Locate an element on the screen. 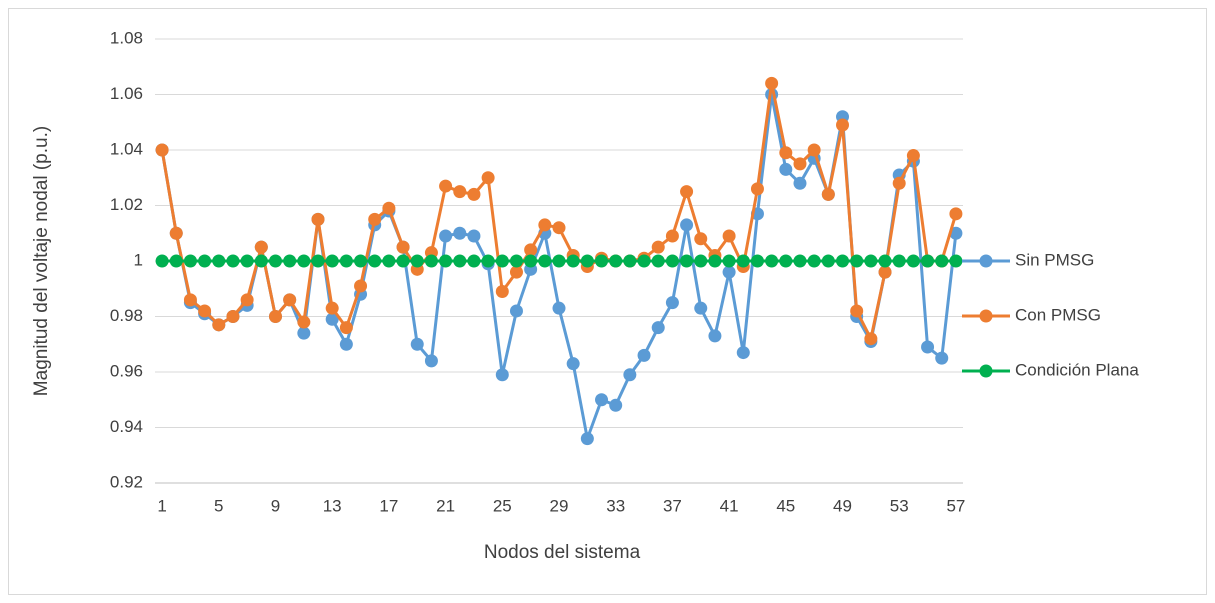 This screenshot has height=603, width=1215. x-tick-label: 13 is located at coordinates (332, 505).